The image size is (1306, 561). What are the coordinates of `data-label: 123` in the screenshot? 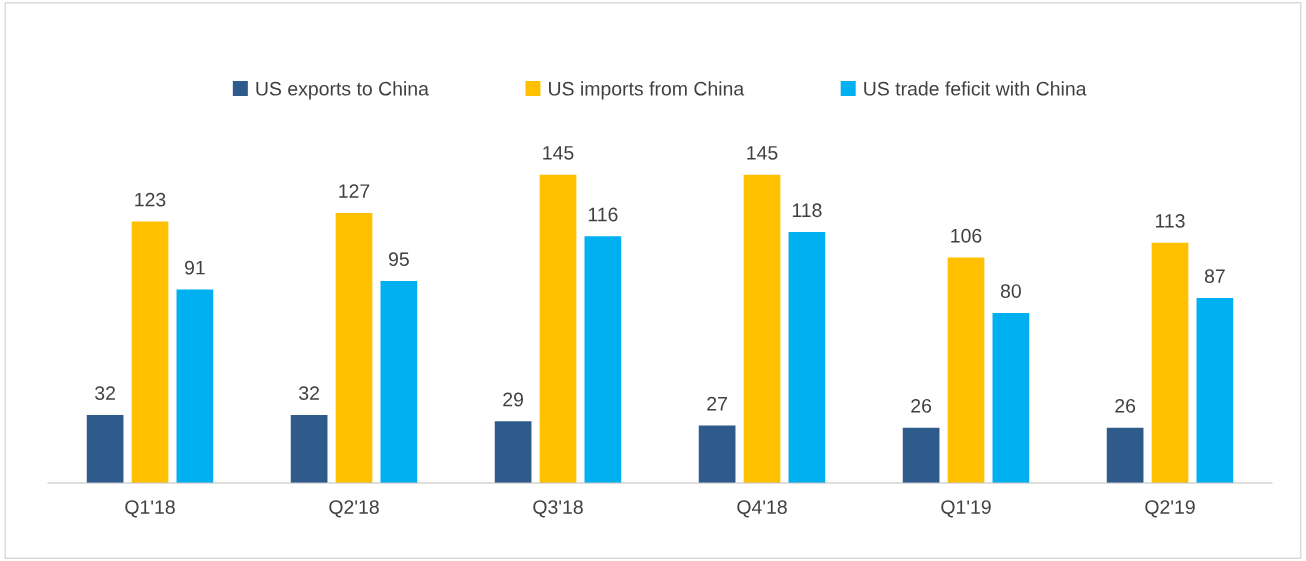 It's located at (150, 199).